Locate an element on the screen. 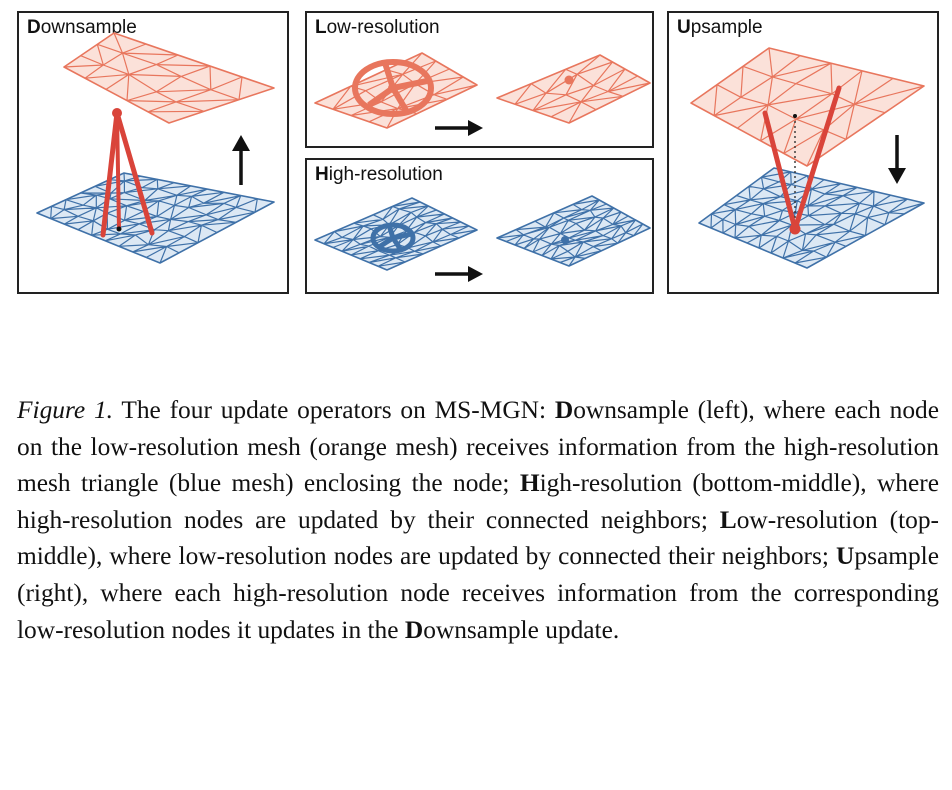 This screenshot has width=952, height=790. upsample-title: Upsample is located at coordinates (720, 27).